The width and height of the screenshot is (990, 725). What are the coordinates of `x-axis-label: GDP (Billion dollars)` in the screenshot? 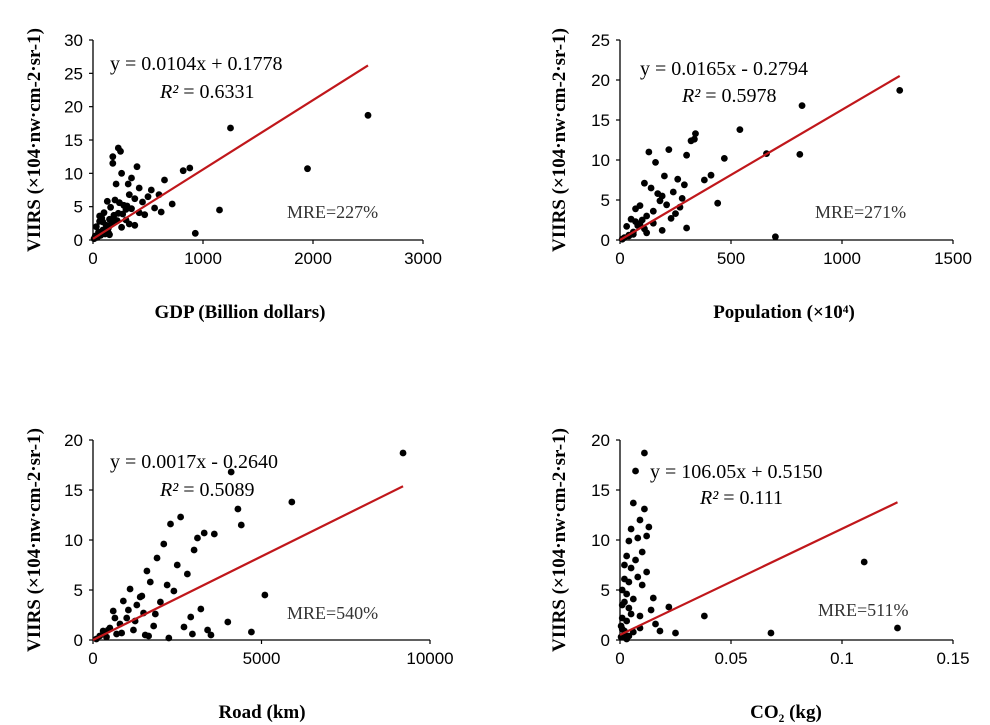 It's located at (239, 312).